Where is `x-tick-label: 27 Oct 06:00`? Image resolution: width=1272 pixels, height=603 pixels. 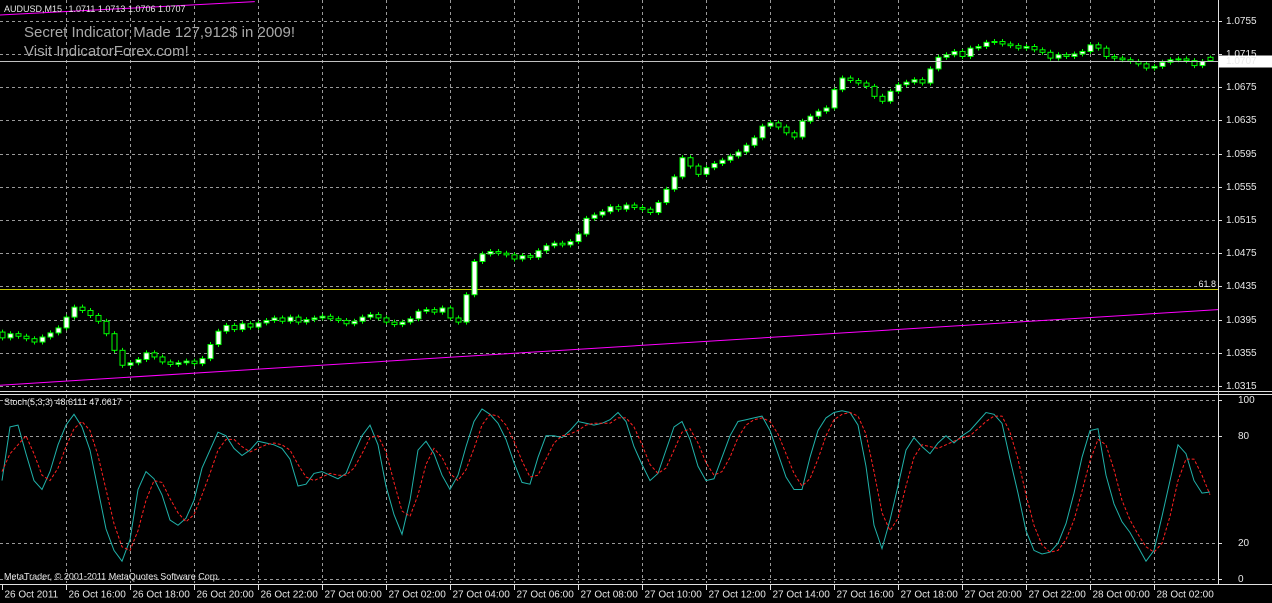
x-tick-label: 27 Oct 06:00 is located at coordinates (546, 595).